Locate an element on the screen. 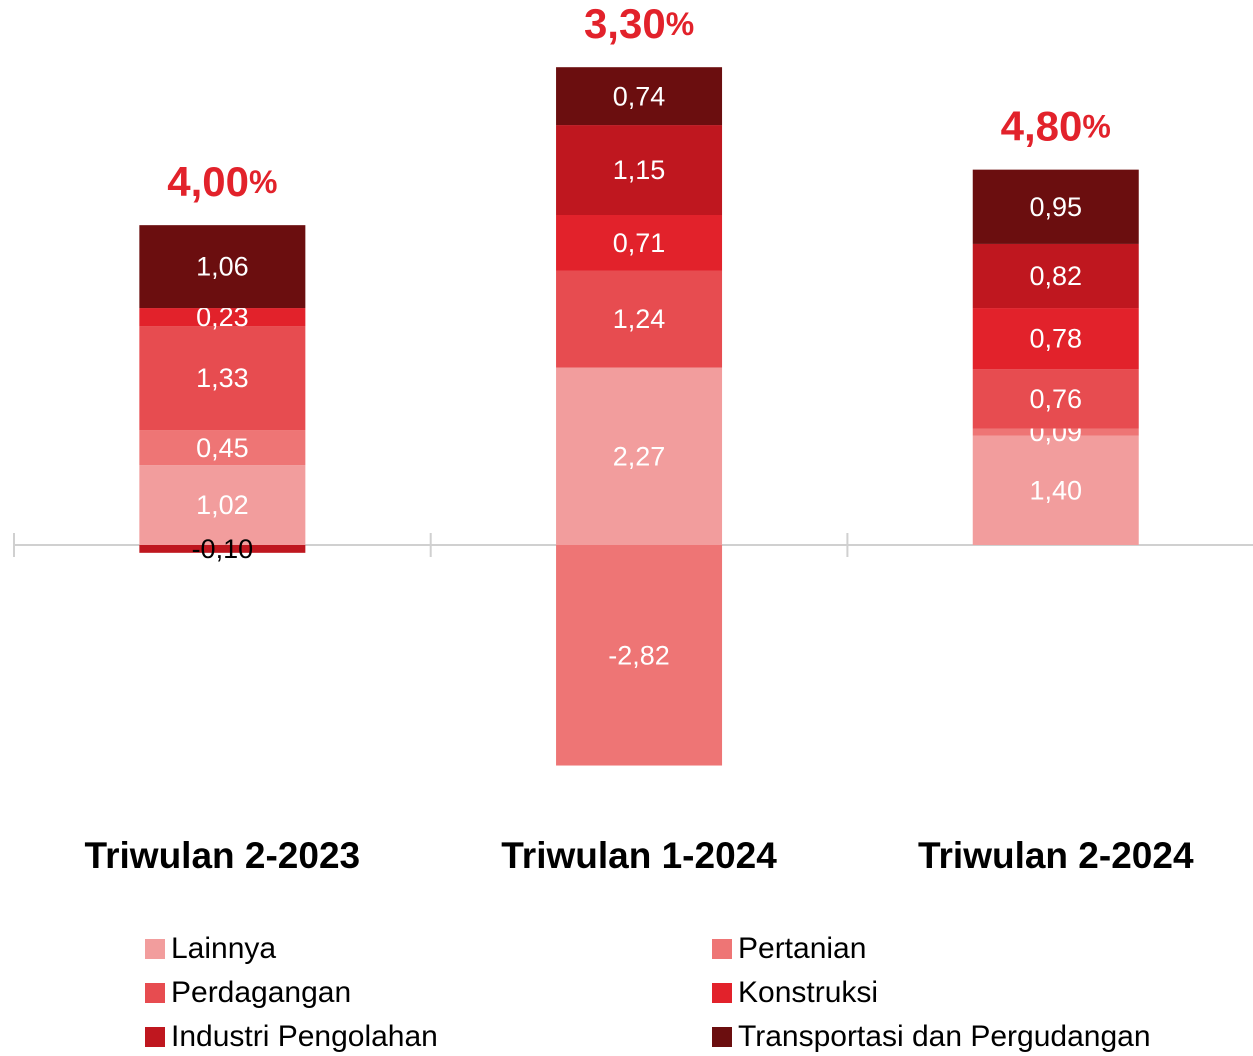 This screenshot has height=1056, width=1253. value-label: 2,27 is located at coordinates (639, 456).